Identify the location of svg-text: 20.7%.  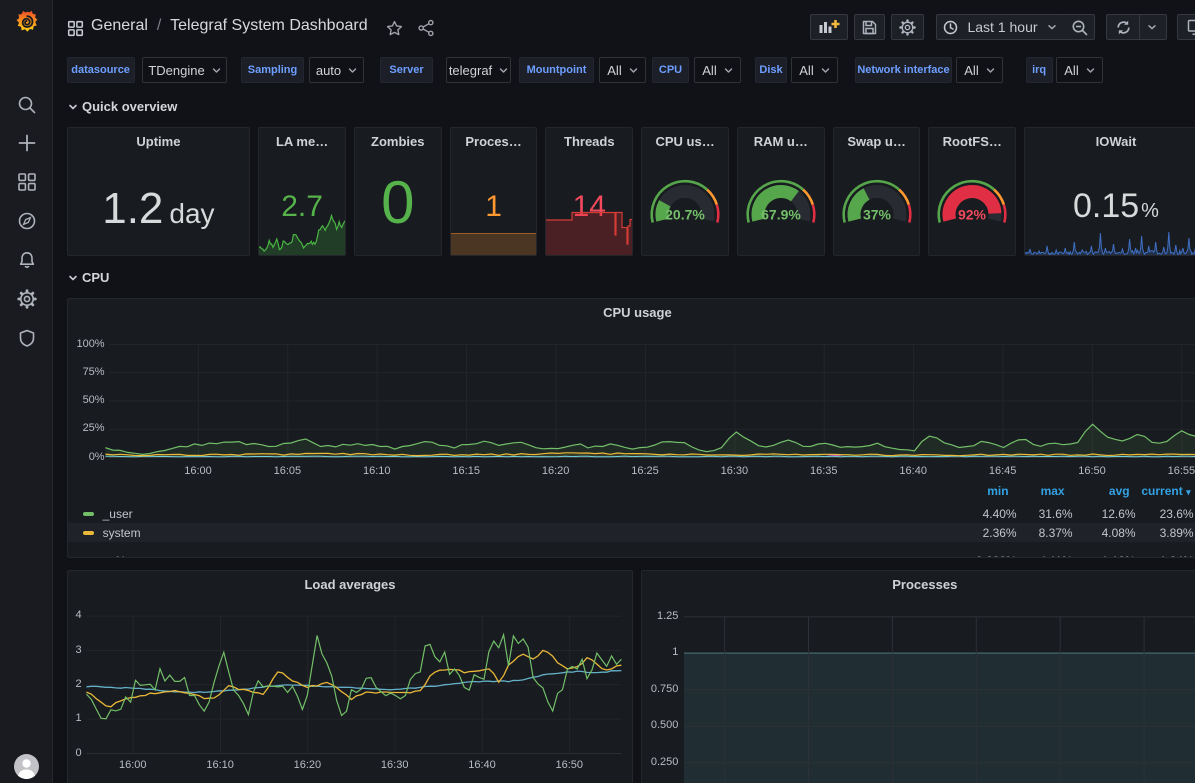
(685, 215).